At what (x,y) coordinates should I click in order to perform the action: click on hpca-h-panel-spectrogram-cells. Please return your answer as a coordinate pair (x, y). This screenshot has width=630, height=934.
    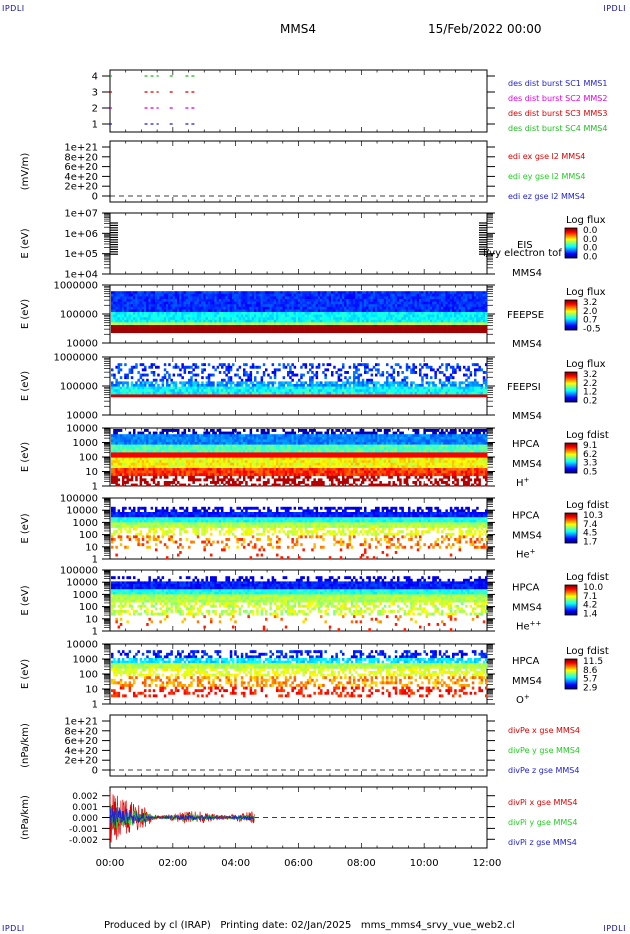
    Looking at the image, I should click on (299, 458).